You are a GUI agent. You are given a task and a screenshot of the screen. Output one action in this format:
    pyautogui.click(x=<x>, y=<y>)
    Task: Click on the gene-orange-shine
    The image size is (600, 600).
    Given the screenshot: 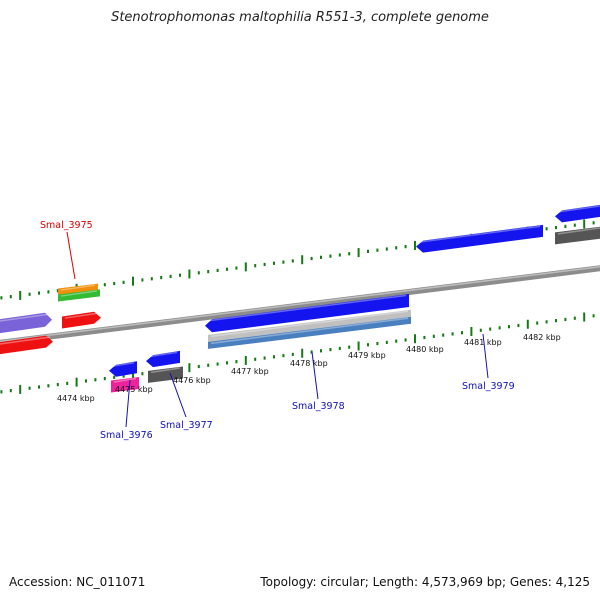 What is the action you would take?
    pyautogui.click(x=78, y=287)
    